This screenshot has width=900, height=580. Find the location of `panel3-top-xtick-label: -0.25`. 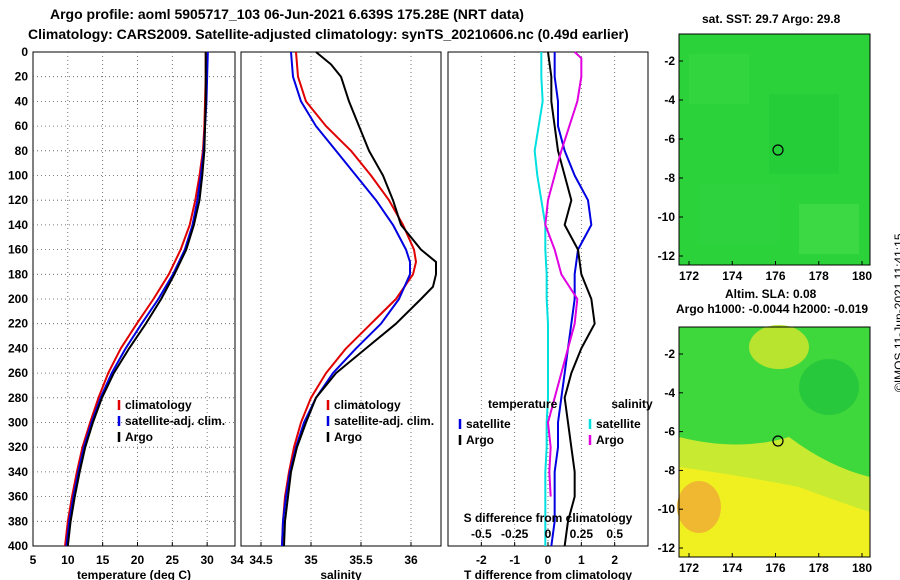

panel3-top-xtick-label: -0.25 is located at coordinates (515, 534).